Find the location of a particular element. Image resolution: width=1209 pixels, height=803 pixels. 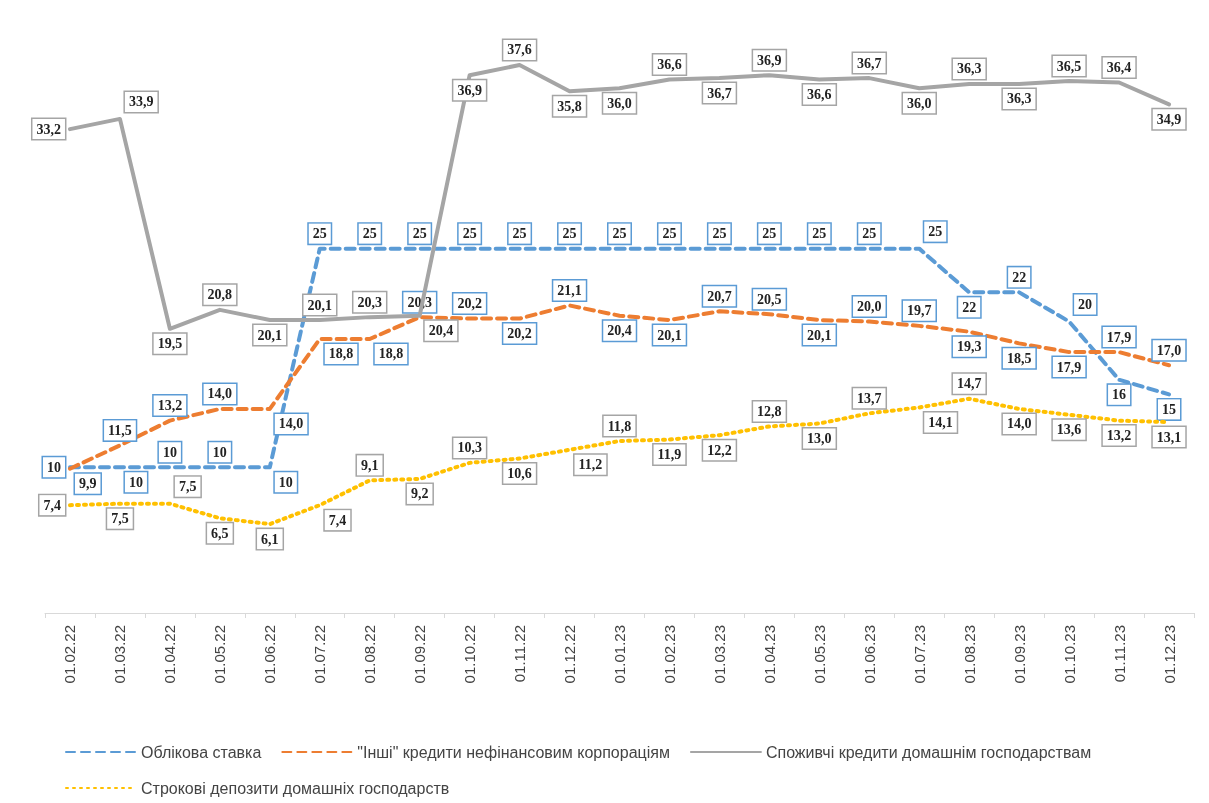

data-label: 14,7 is located at coordinates (969, 384).